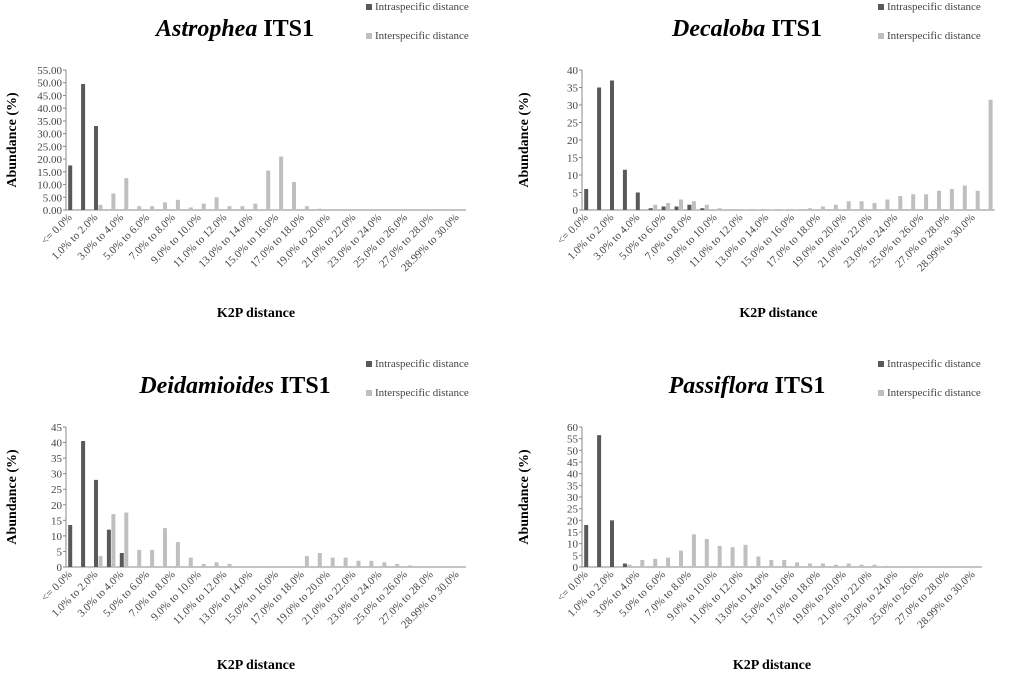 This screenshot has height=680, width=1024. I want to click on chart-title: Passiflora ITS1, so click(747, 386).